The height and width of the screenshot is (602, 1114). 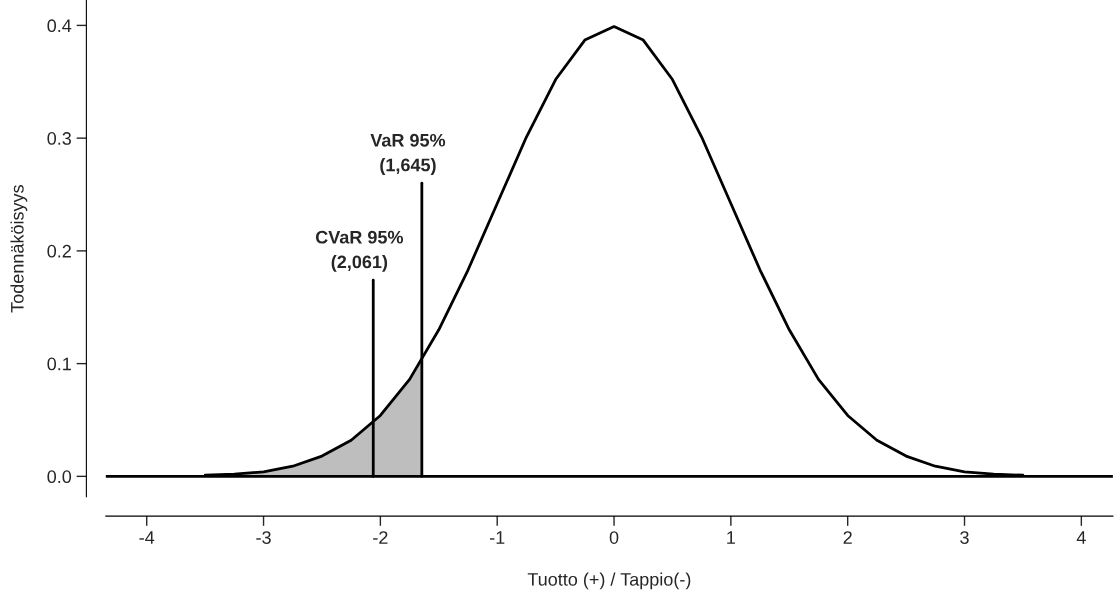 What do you see at coordinates (408, 154) in the screenshot?
I see `annotation: VaR 95% (1,645)` at bounding box center [408, 154].